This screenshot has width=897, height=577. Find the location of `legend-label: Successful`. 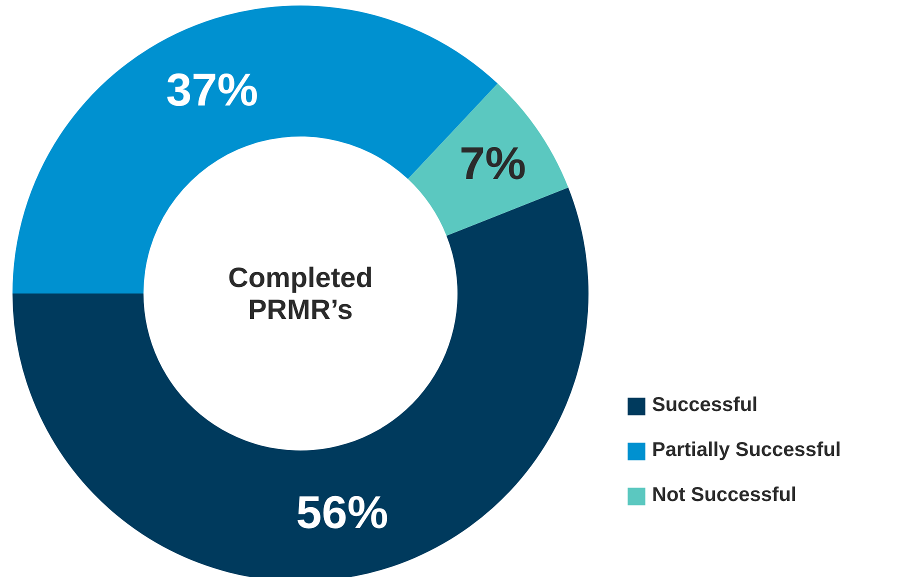

legend-label: Successful is located at coordinates (705, 405).